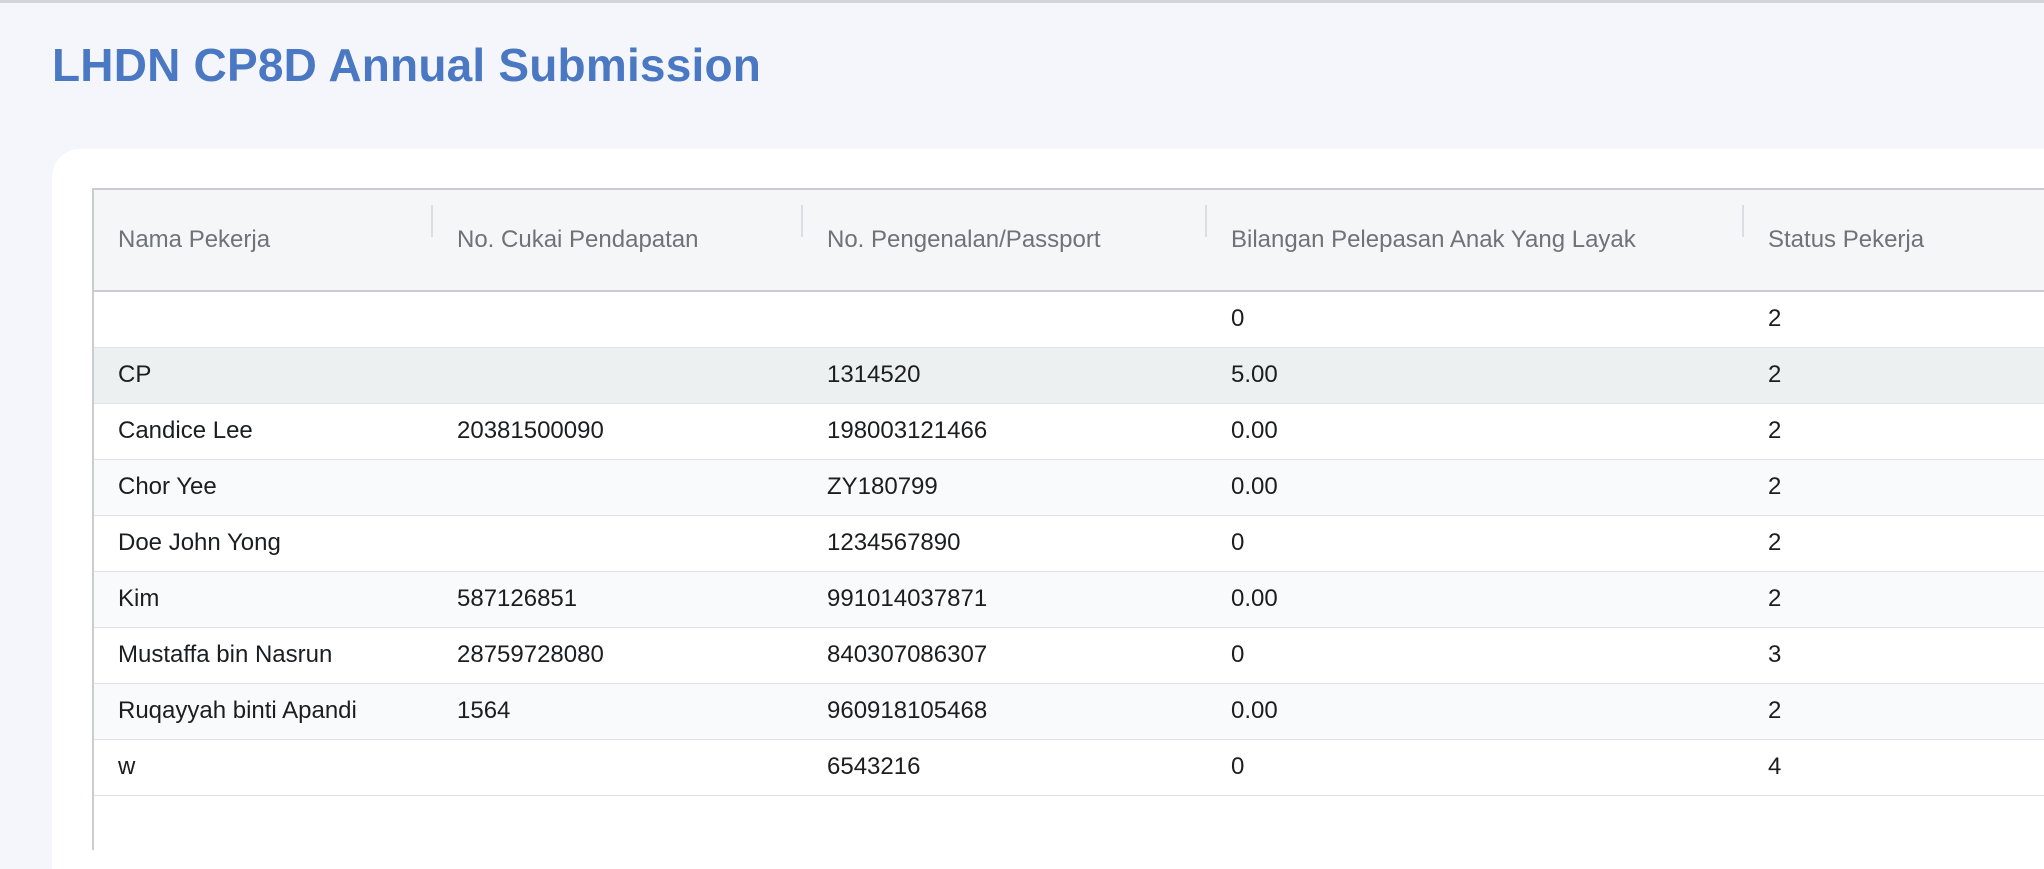 This screenshot has width=2044, height=869. What do you see at coordinates (1005, 319) in the screenshot?
I see `cell-no-pengenalan` at bounding box center [1005, 319].